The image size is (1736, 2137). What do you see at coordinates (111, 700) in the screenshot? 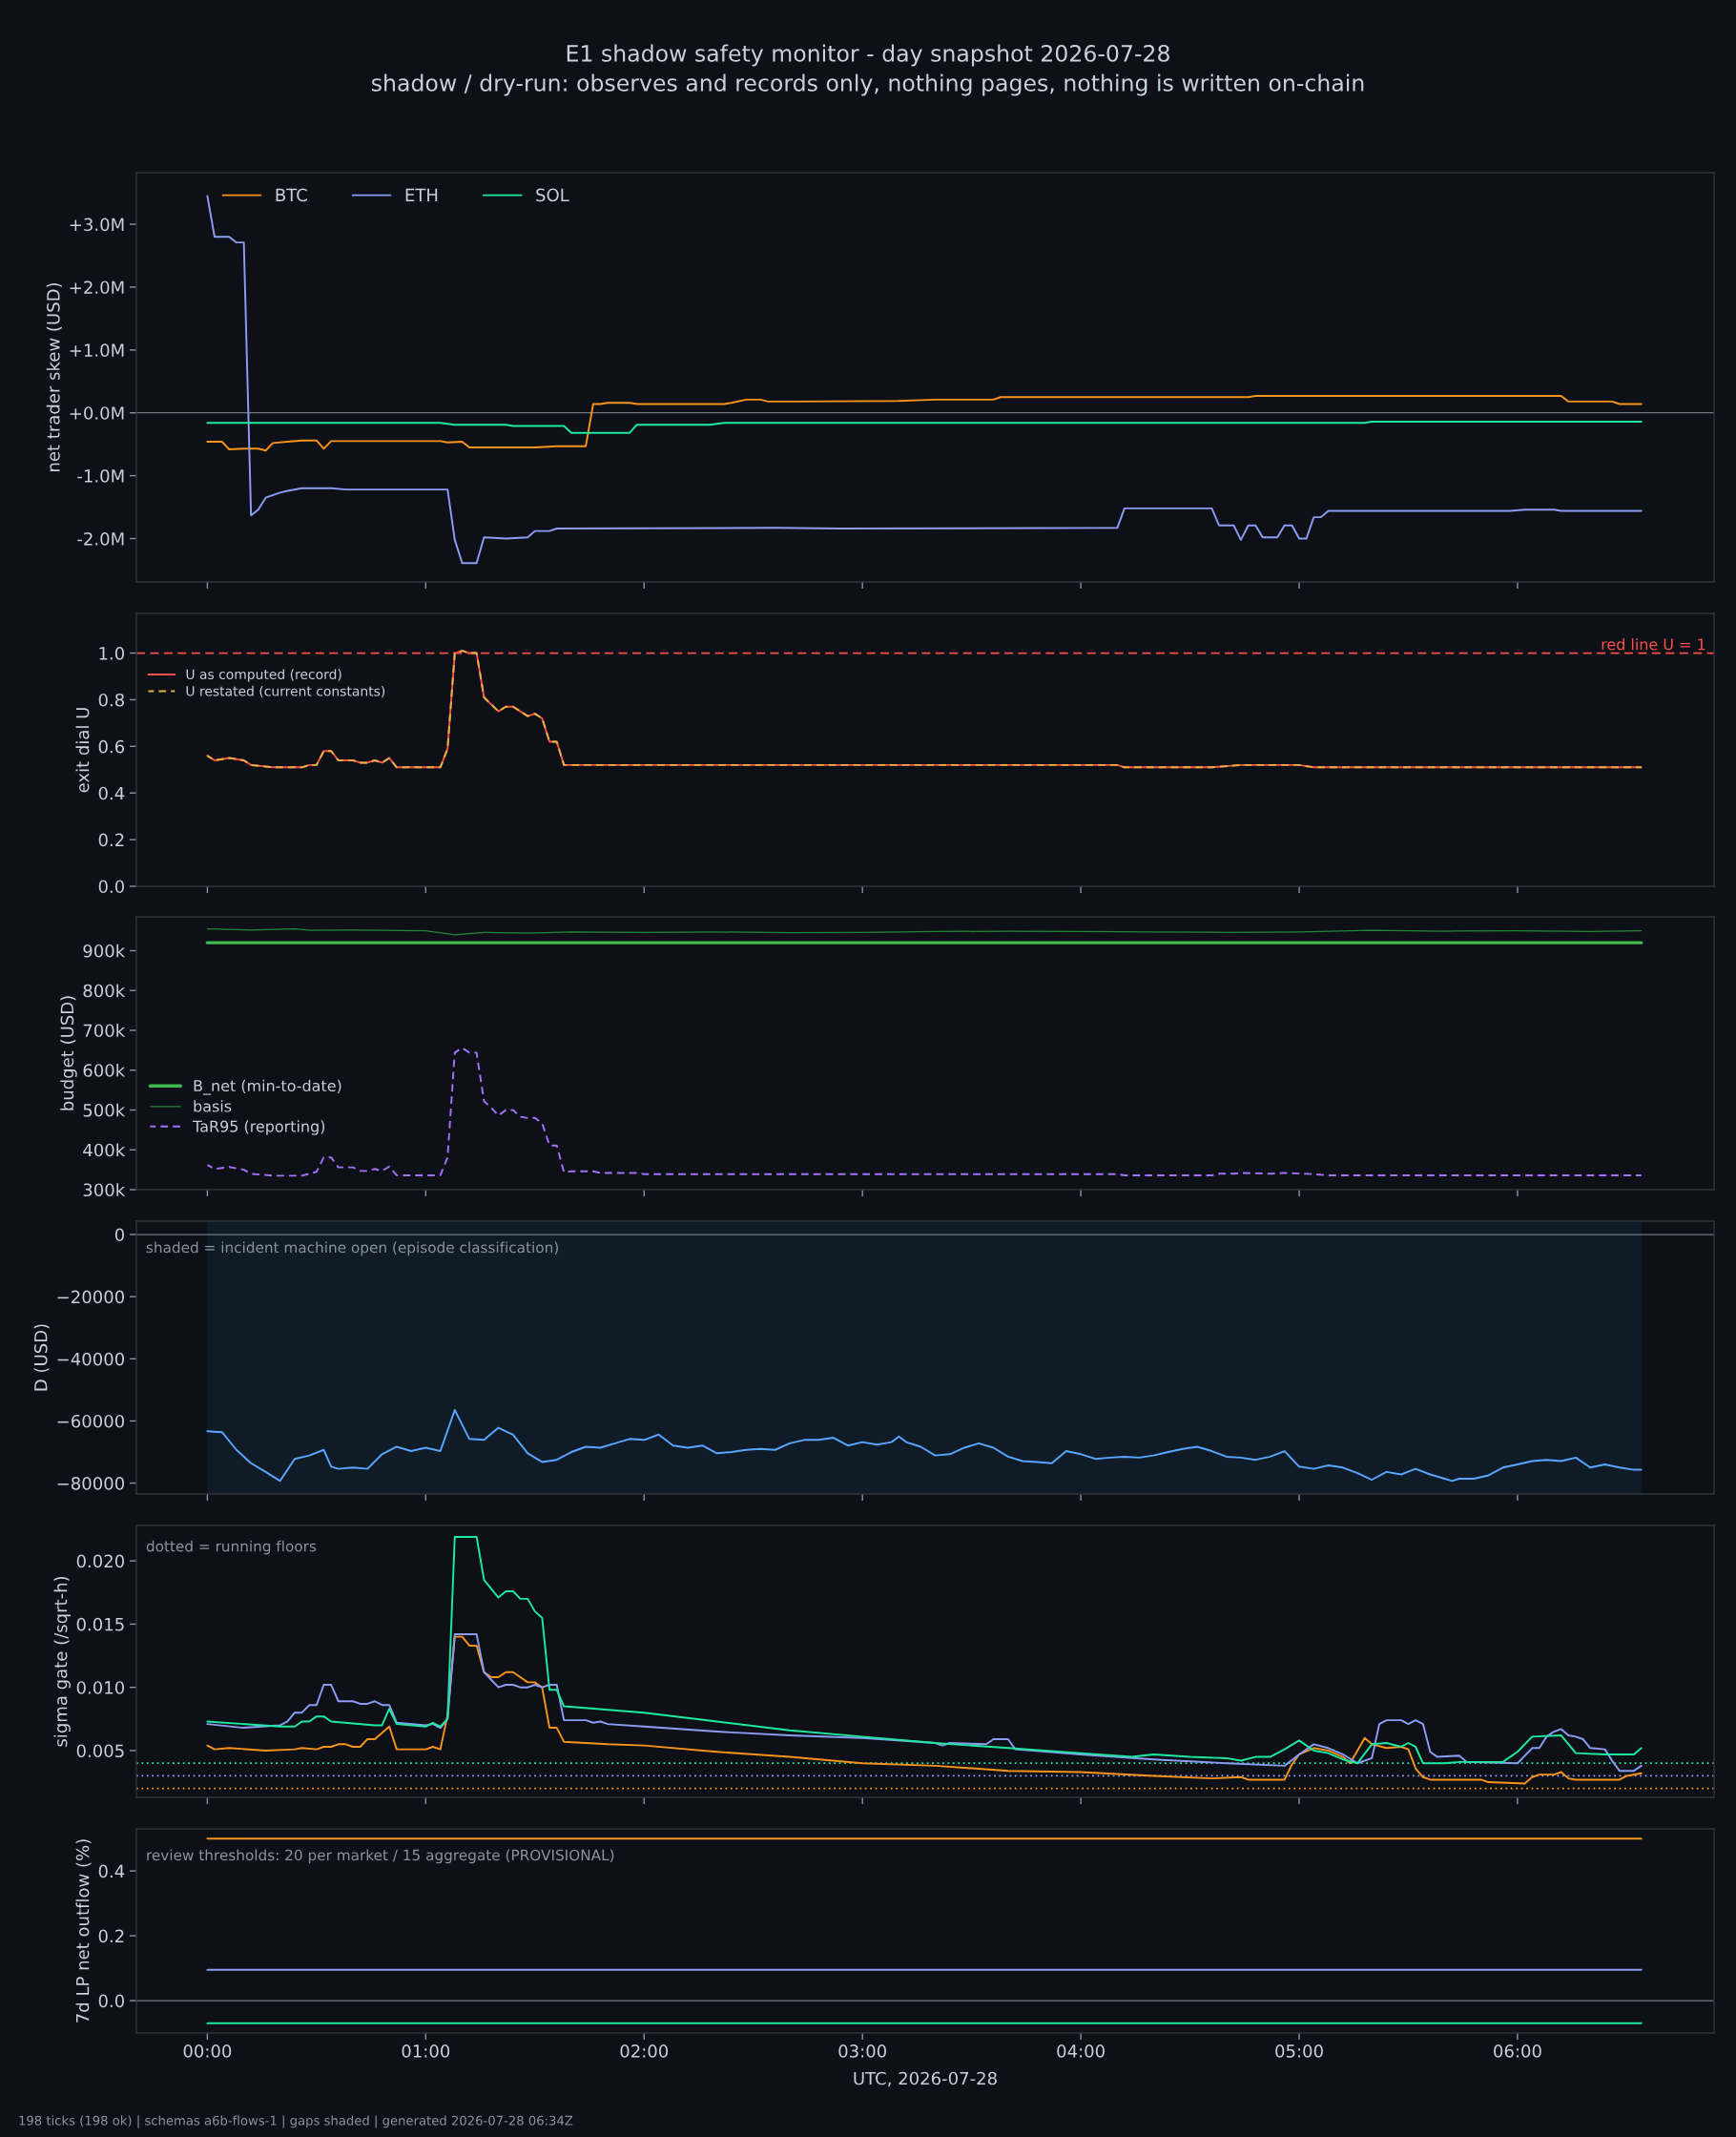
I see `y-tick-label: 0.8` at bounding box center [111, 700].